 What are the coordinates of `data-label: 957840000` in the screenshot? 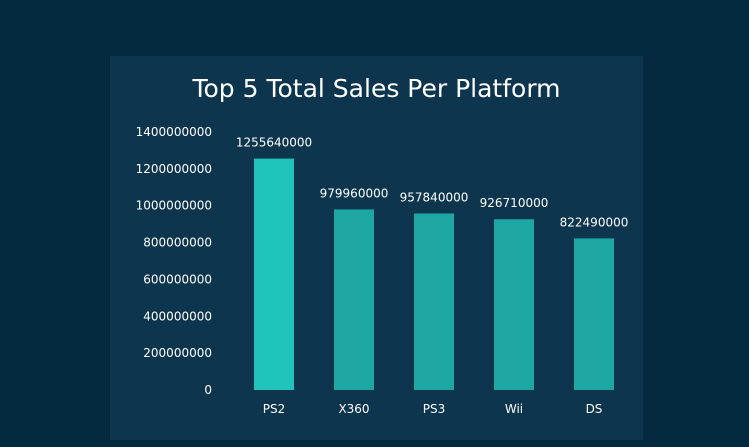 It's located at (434, 197).